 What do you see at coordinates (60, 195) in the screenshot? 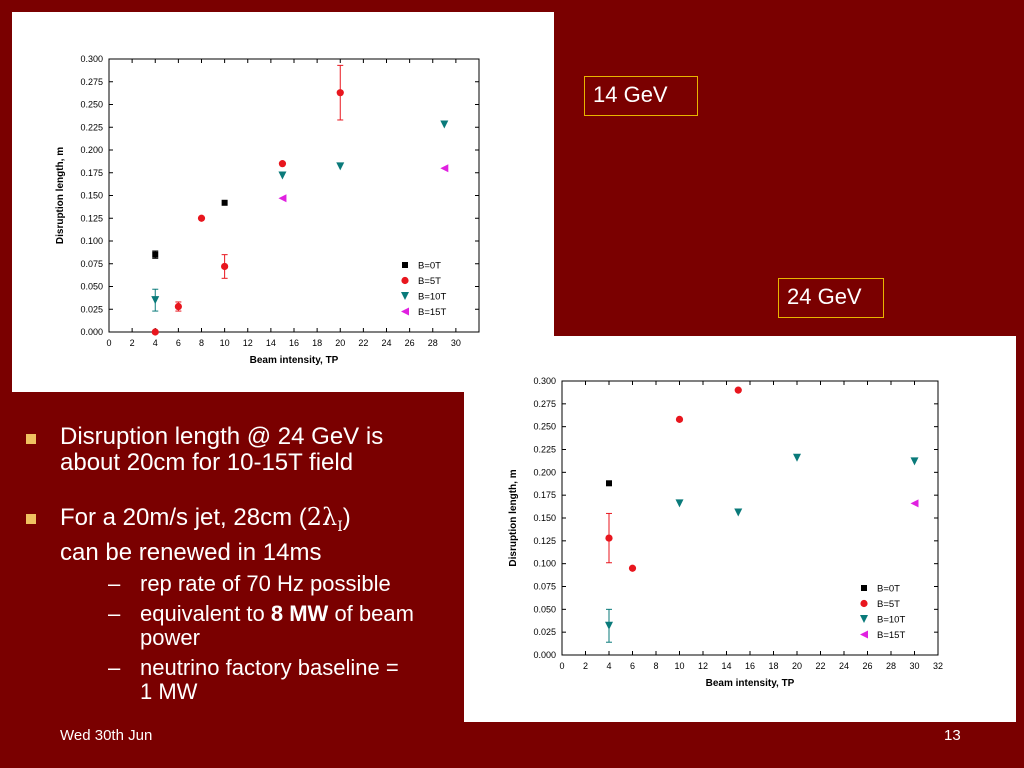
I see `y-axis-label: Disruption length, m` at bounding box center [60, 195].